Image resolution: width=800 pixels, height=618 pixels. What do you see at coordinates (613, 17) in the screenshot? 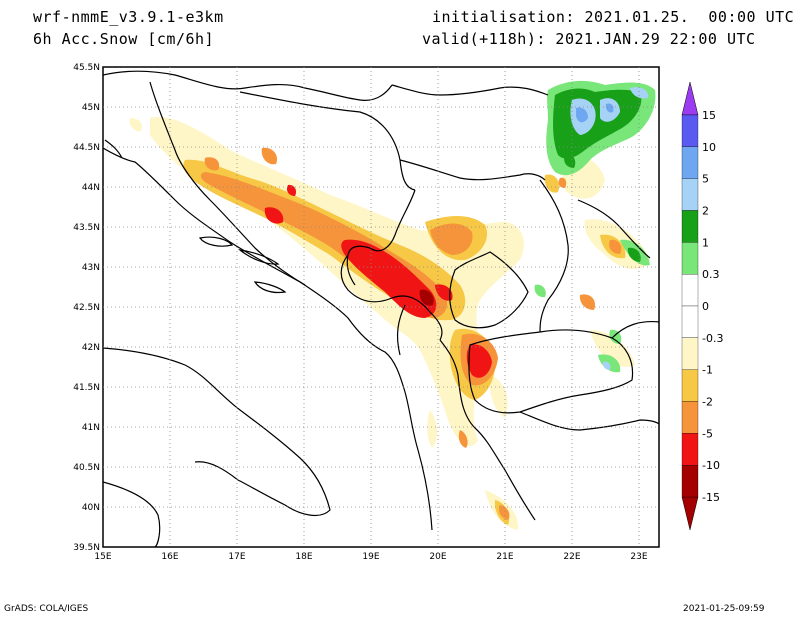
I see `init-time: initialisation: 2021.01.25. 00:00 UTC` at bounding box center [613, 17].